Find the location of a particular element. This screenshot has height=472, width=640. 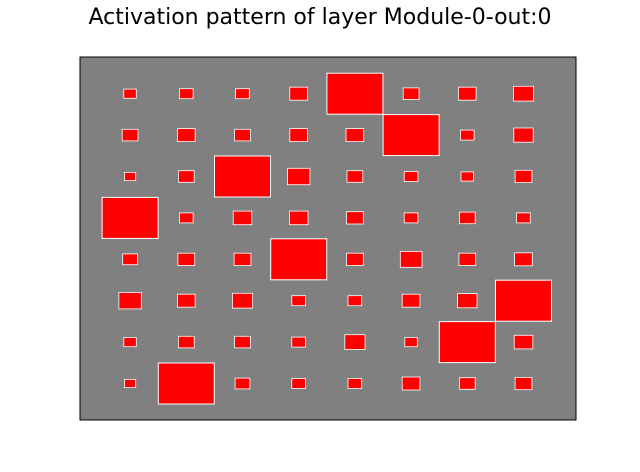

heatmap-cell-r7-c3 is located at coordinates (298, 383).